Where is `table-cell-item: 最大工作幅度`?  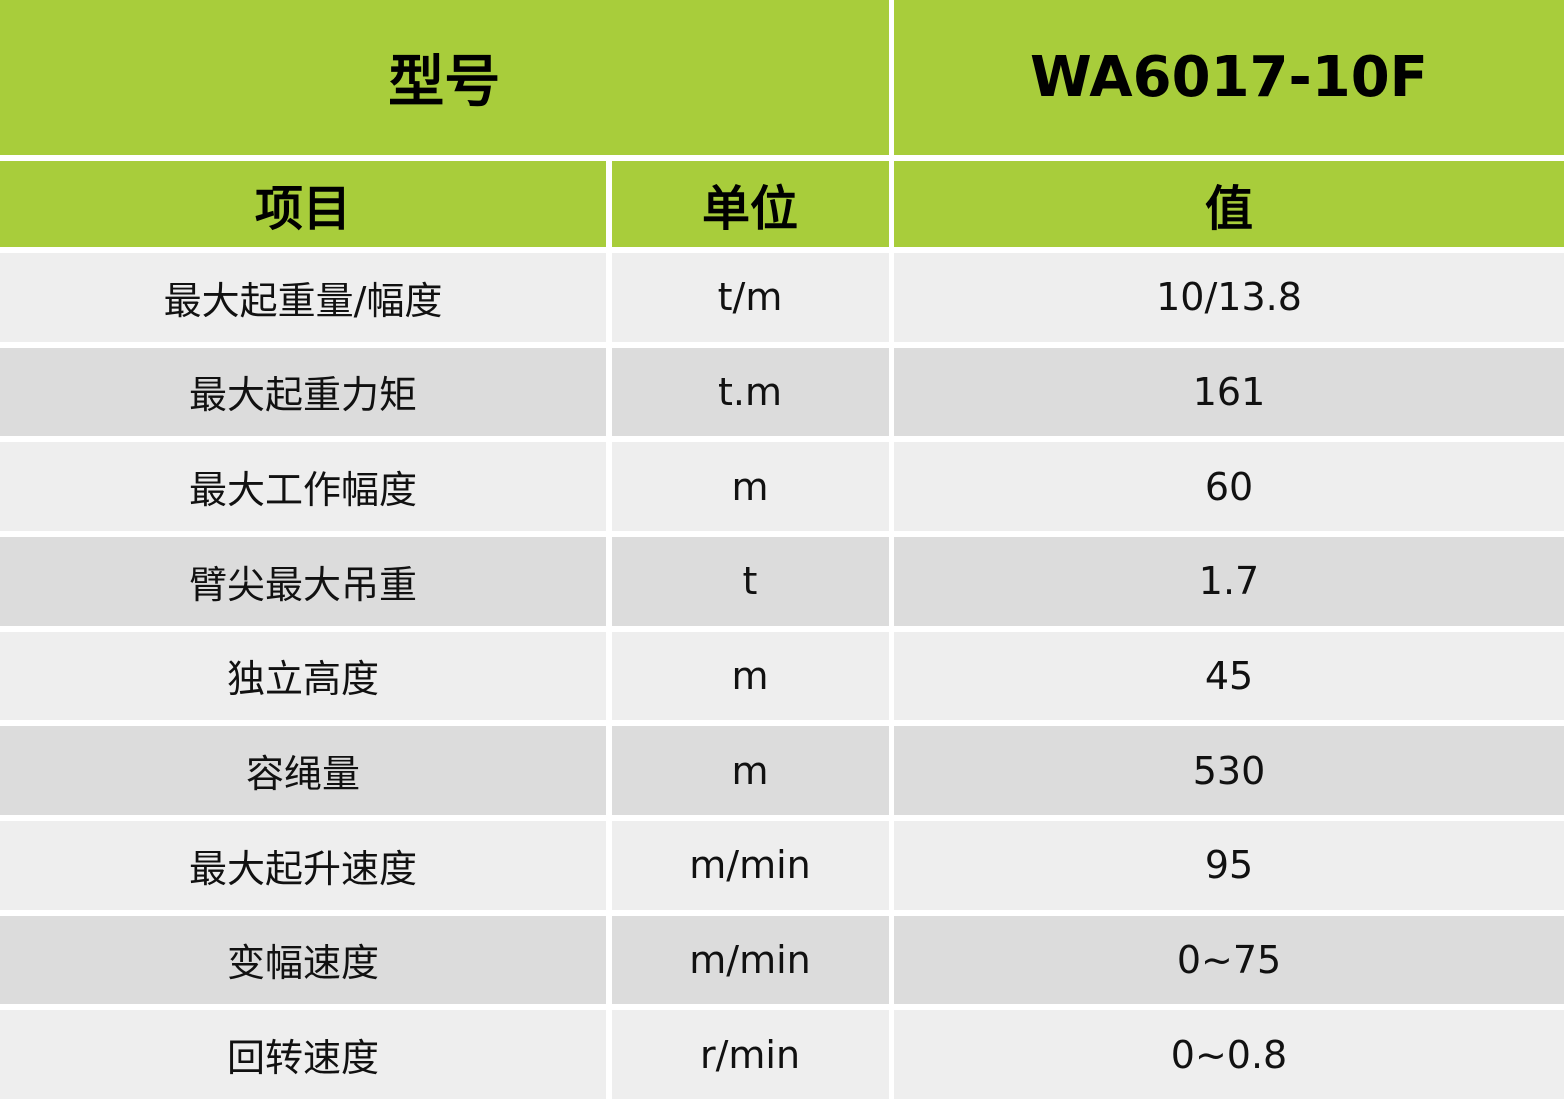 table-cell-item: 最大工作幅度 is located at coordinates (303, 486).